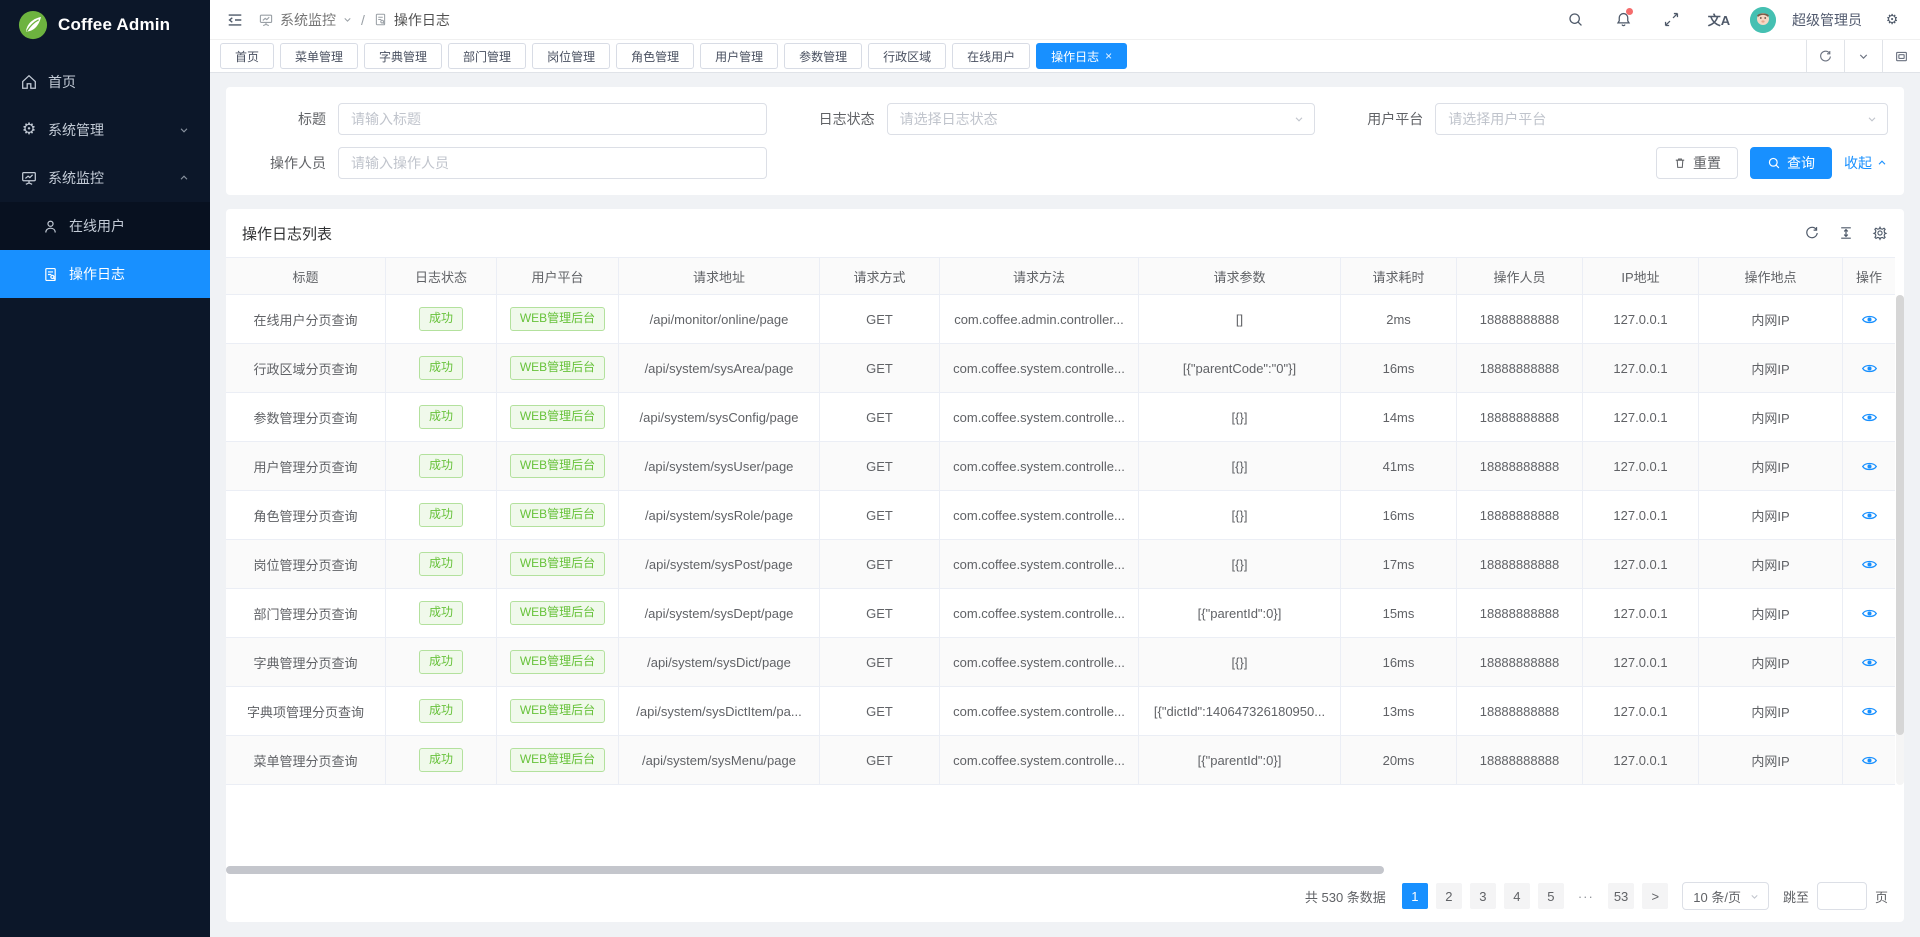 This screenshot has width=1920, height=937. Describe the element at coordinates (655, 56) in the screenshot. I see `tab-item: 角色管理` at that location.